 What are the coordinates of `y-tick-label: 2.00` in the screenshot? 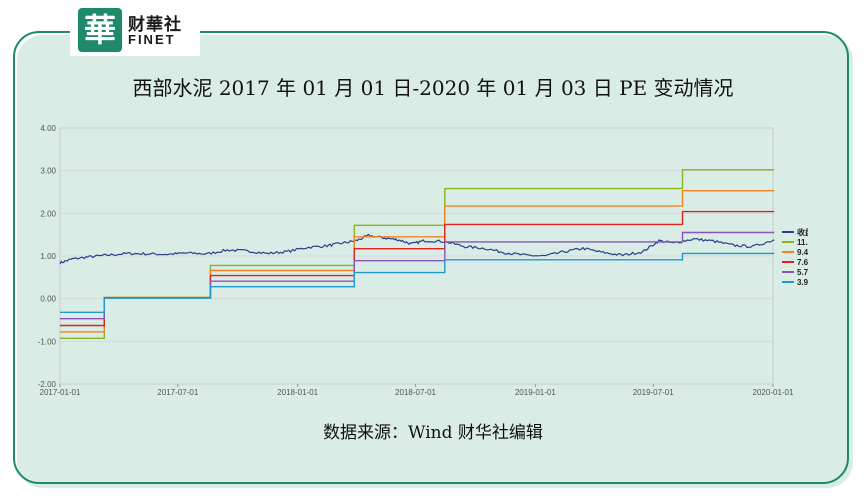 It's located at (48, 213).